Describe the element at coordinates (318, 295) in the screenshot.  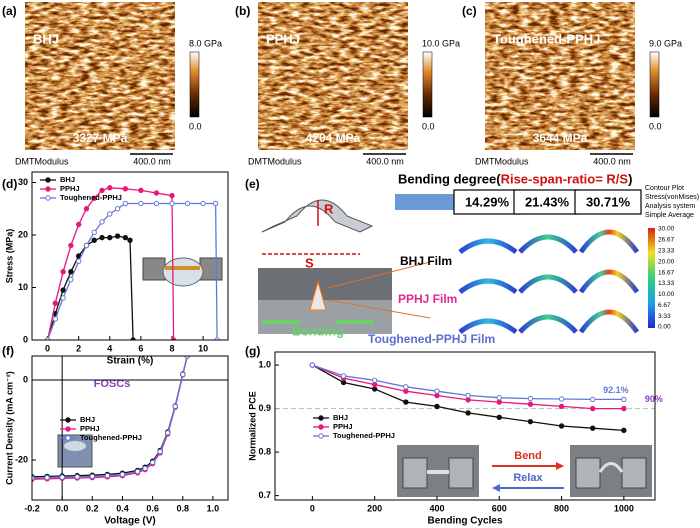
I see `bent-film` at that location.